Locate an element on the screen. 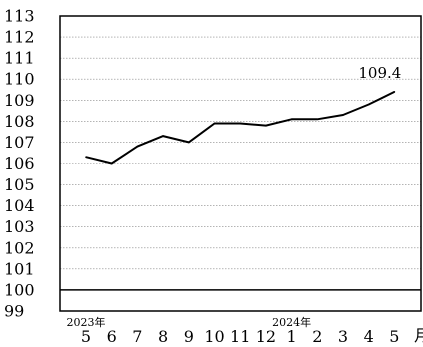 The height and width of the screenshot is (347, 423). x-axis-ticks: 5 6 7 8 9 10 11 12 1 2 3 4 5 is located at coordinates (240, 336).